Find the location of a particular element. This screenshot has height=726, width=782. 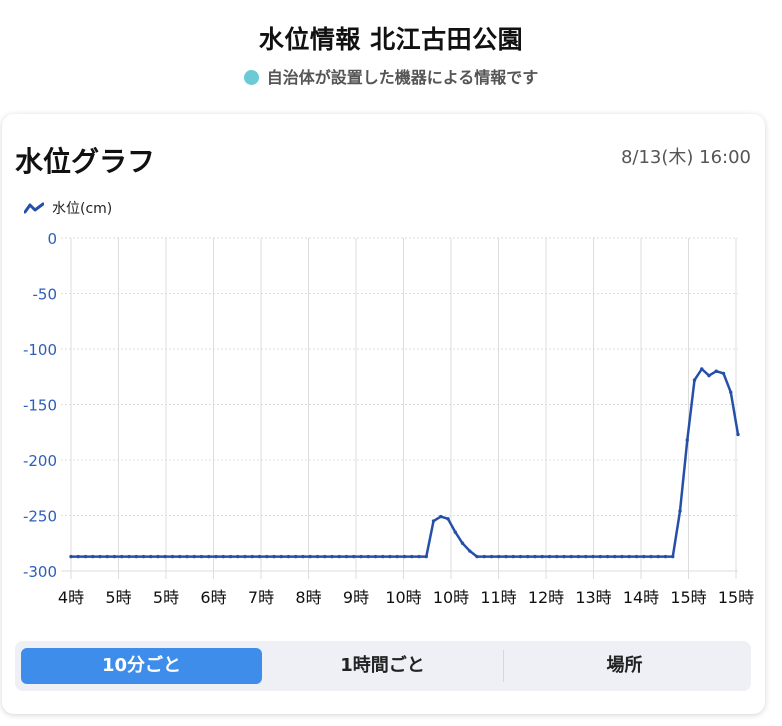

tab-10min: 10分ごと is located at coordinates (141, 666).